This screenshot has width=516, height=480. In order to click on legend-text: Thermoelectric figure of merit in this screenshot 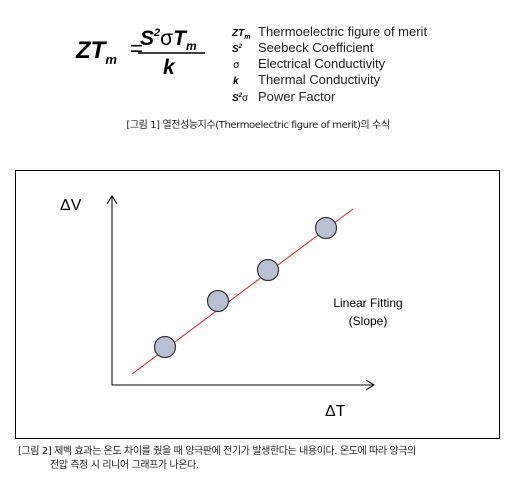, I will do `click(342, 31)`.